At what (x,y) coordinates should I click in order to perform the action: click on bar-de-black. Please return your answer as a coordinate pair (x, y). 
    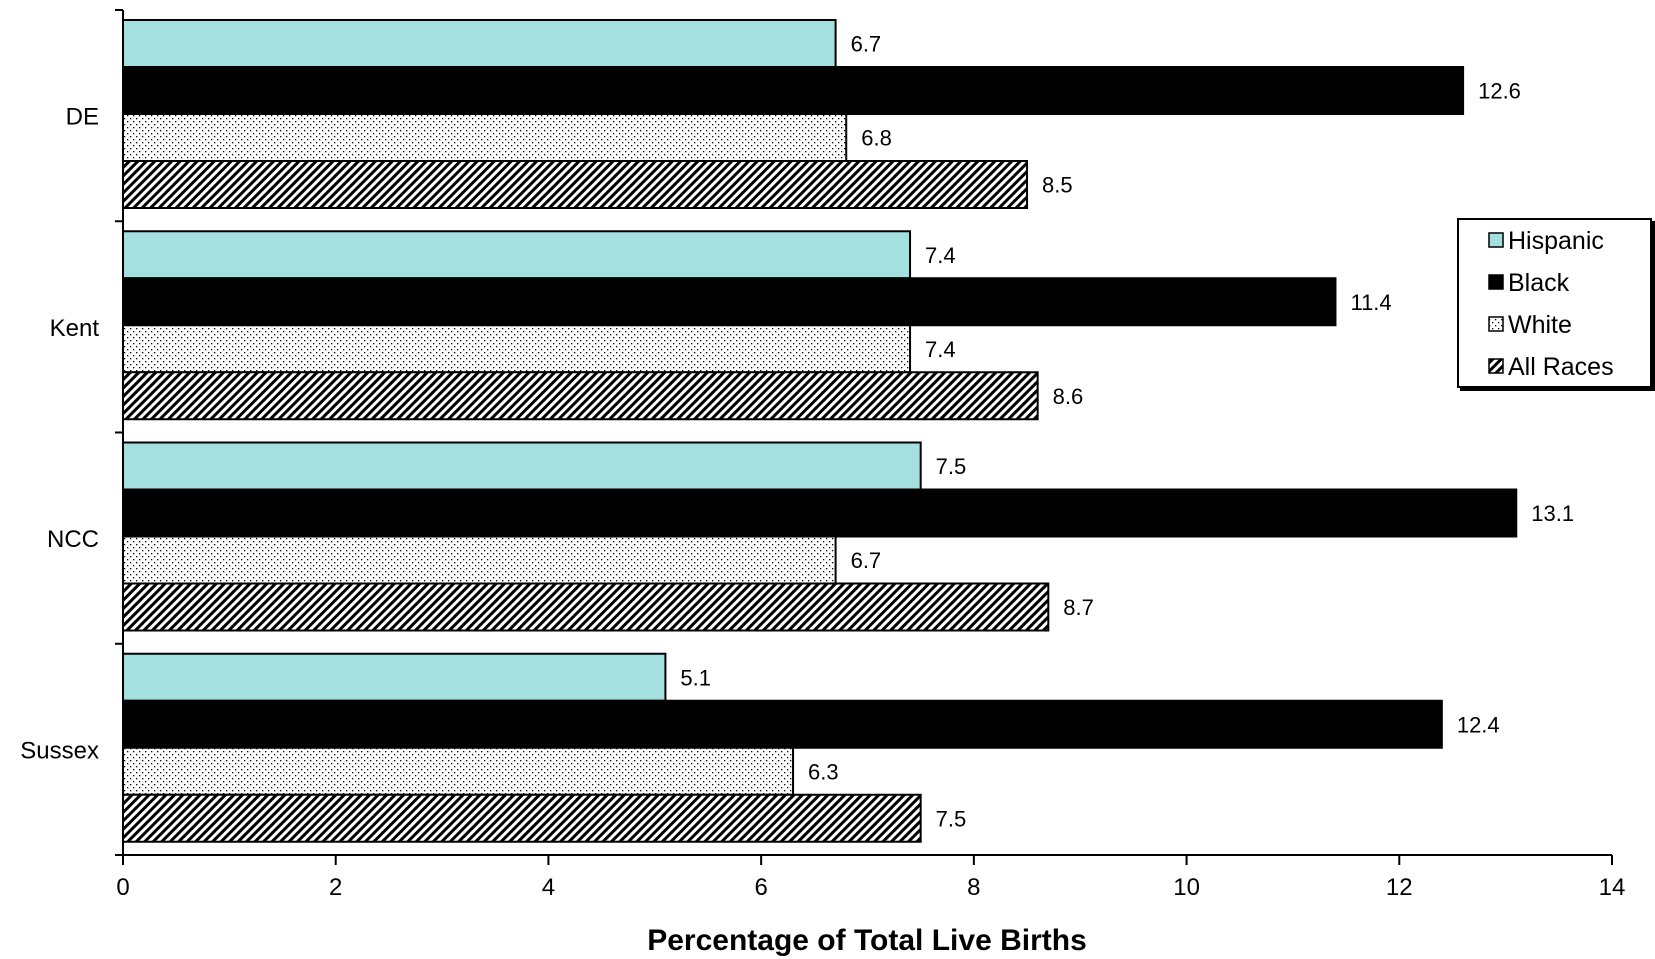
    Looking at the image, I should click on (793, 90).